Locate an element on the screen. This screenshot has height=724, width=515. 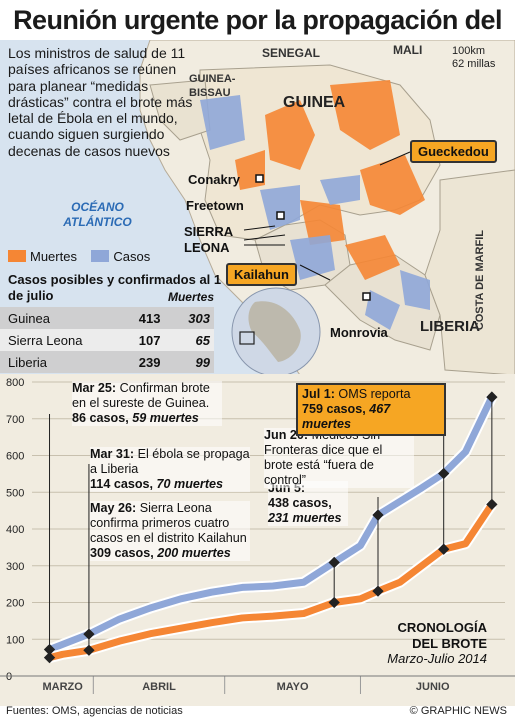
chart-subtitle: Marzo-Julio 2014 is located at coordinates (437, 658).